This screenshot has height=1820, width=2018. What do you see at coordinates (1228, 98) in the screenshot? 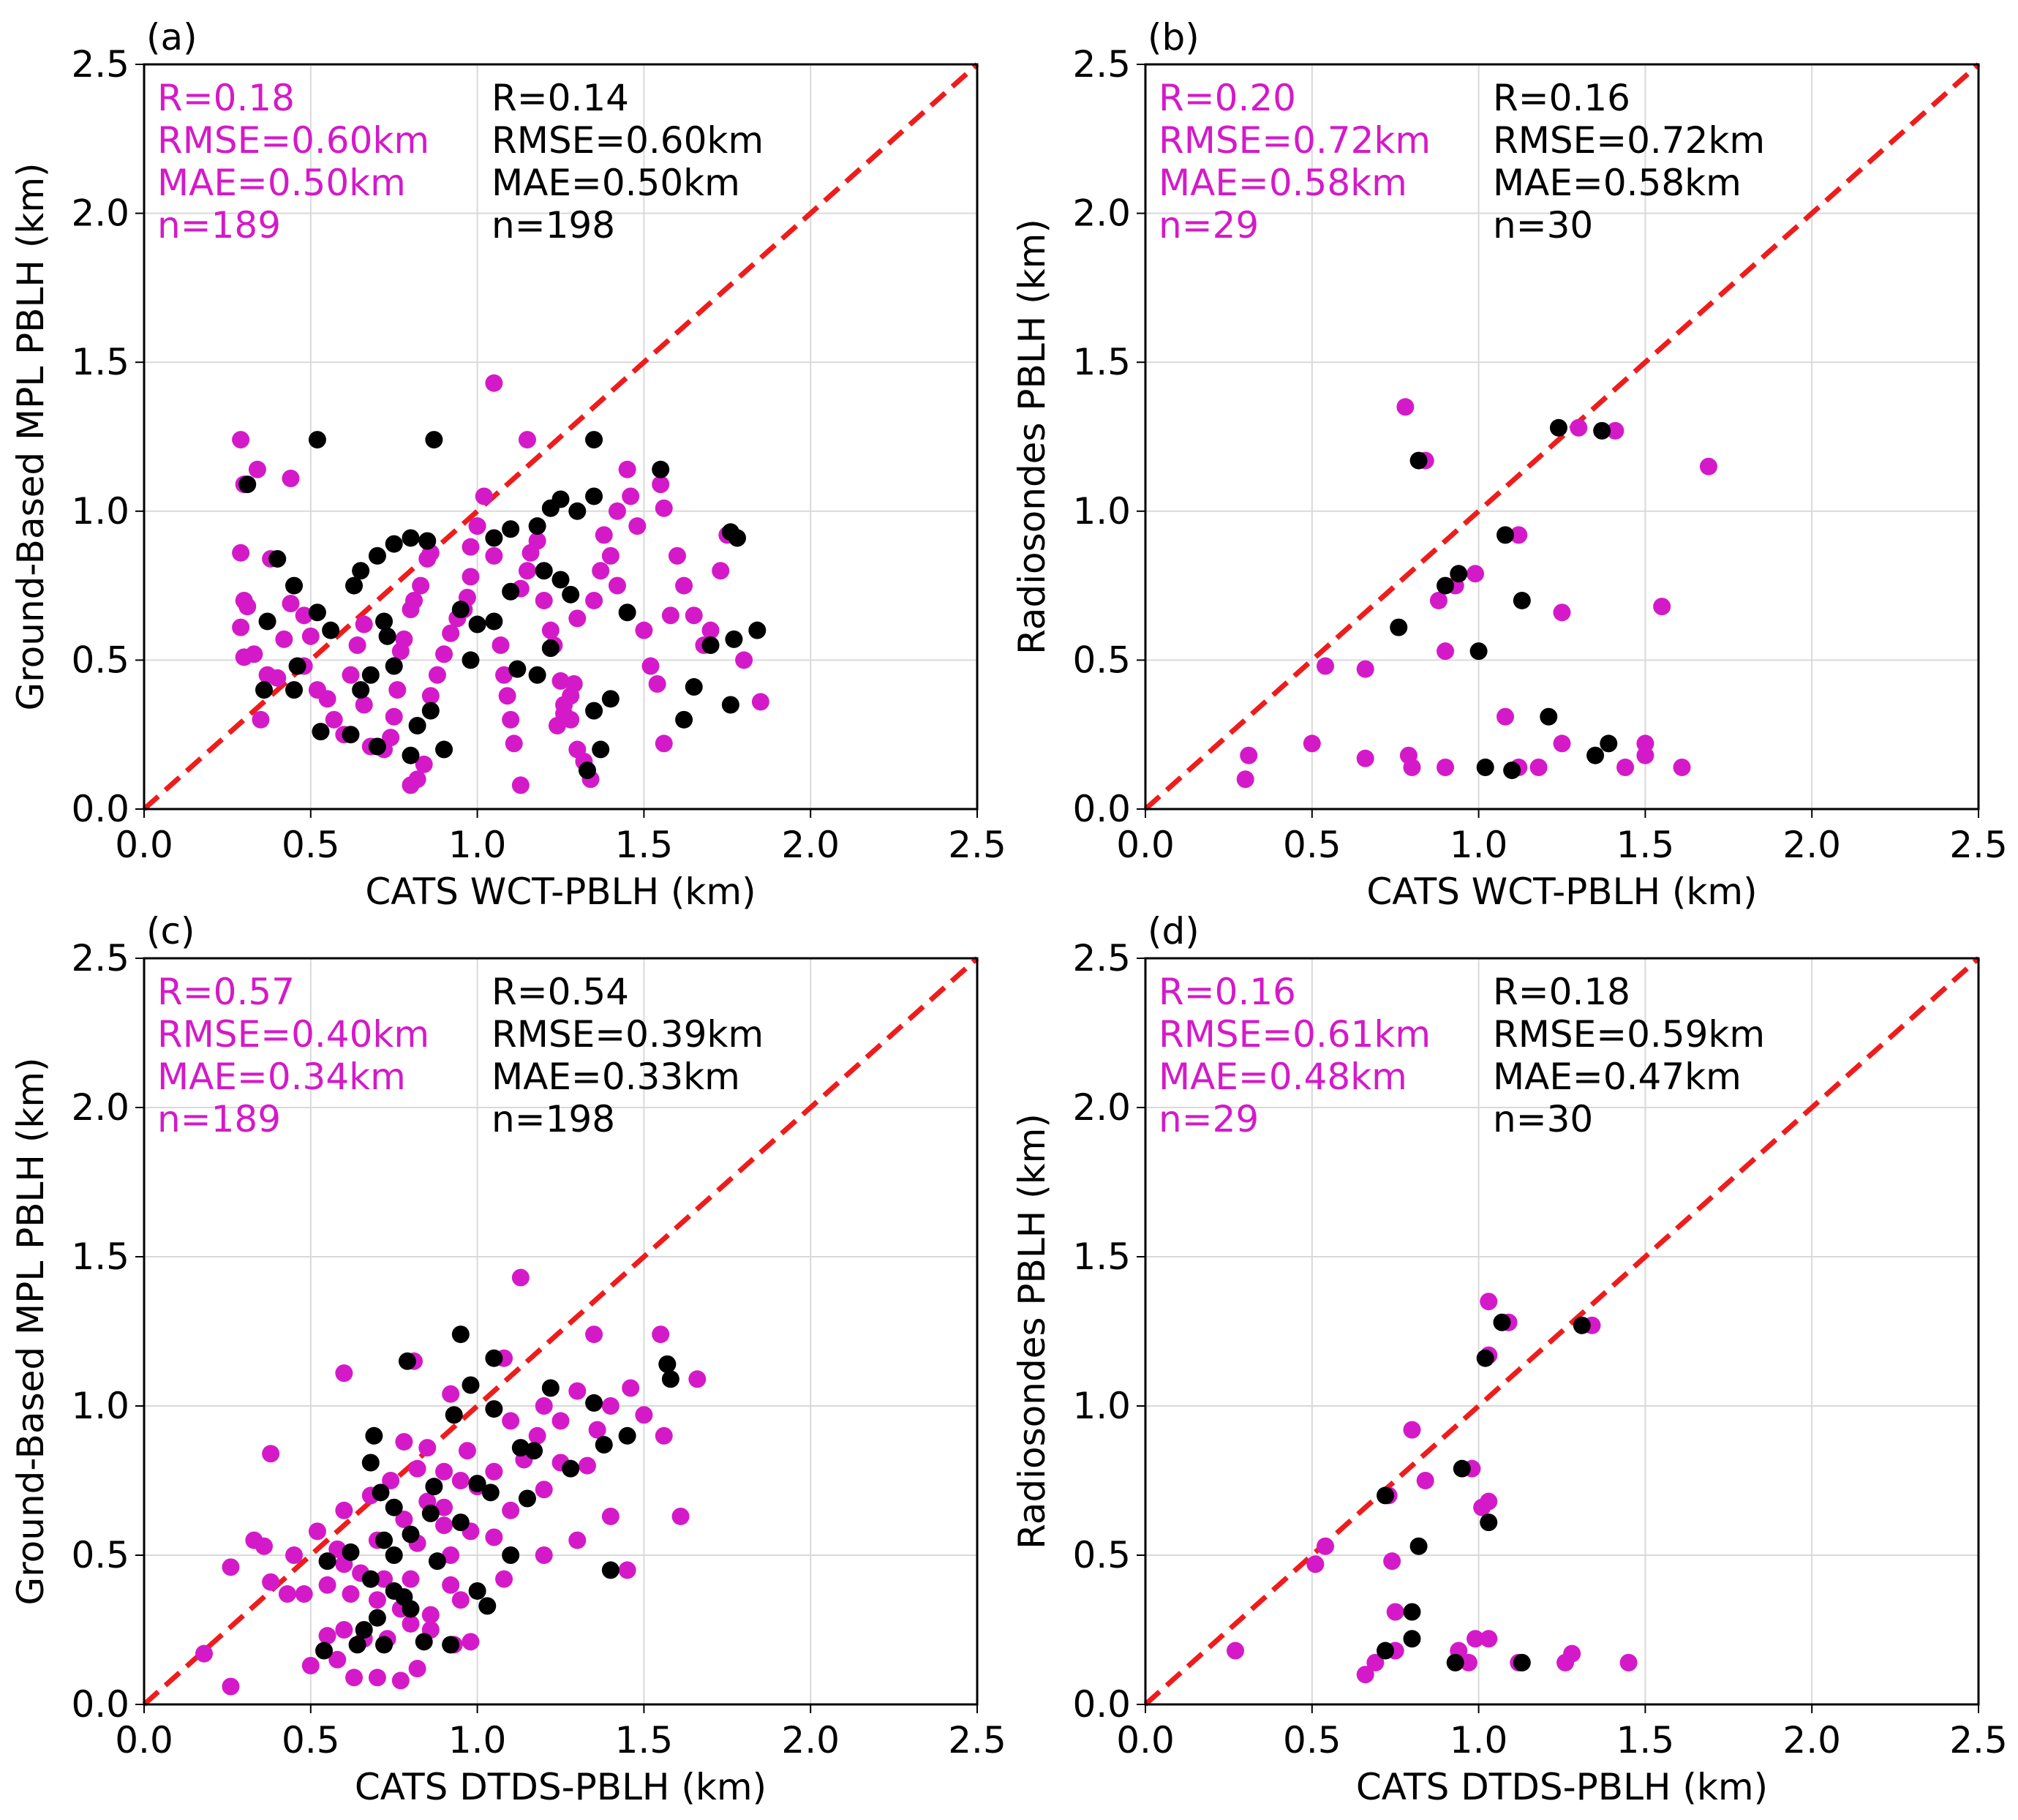
I see `stats-magenta: R=0.20` at bounding box center [1228, 98].